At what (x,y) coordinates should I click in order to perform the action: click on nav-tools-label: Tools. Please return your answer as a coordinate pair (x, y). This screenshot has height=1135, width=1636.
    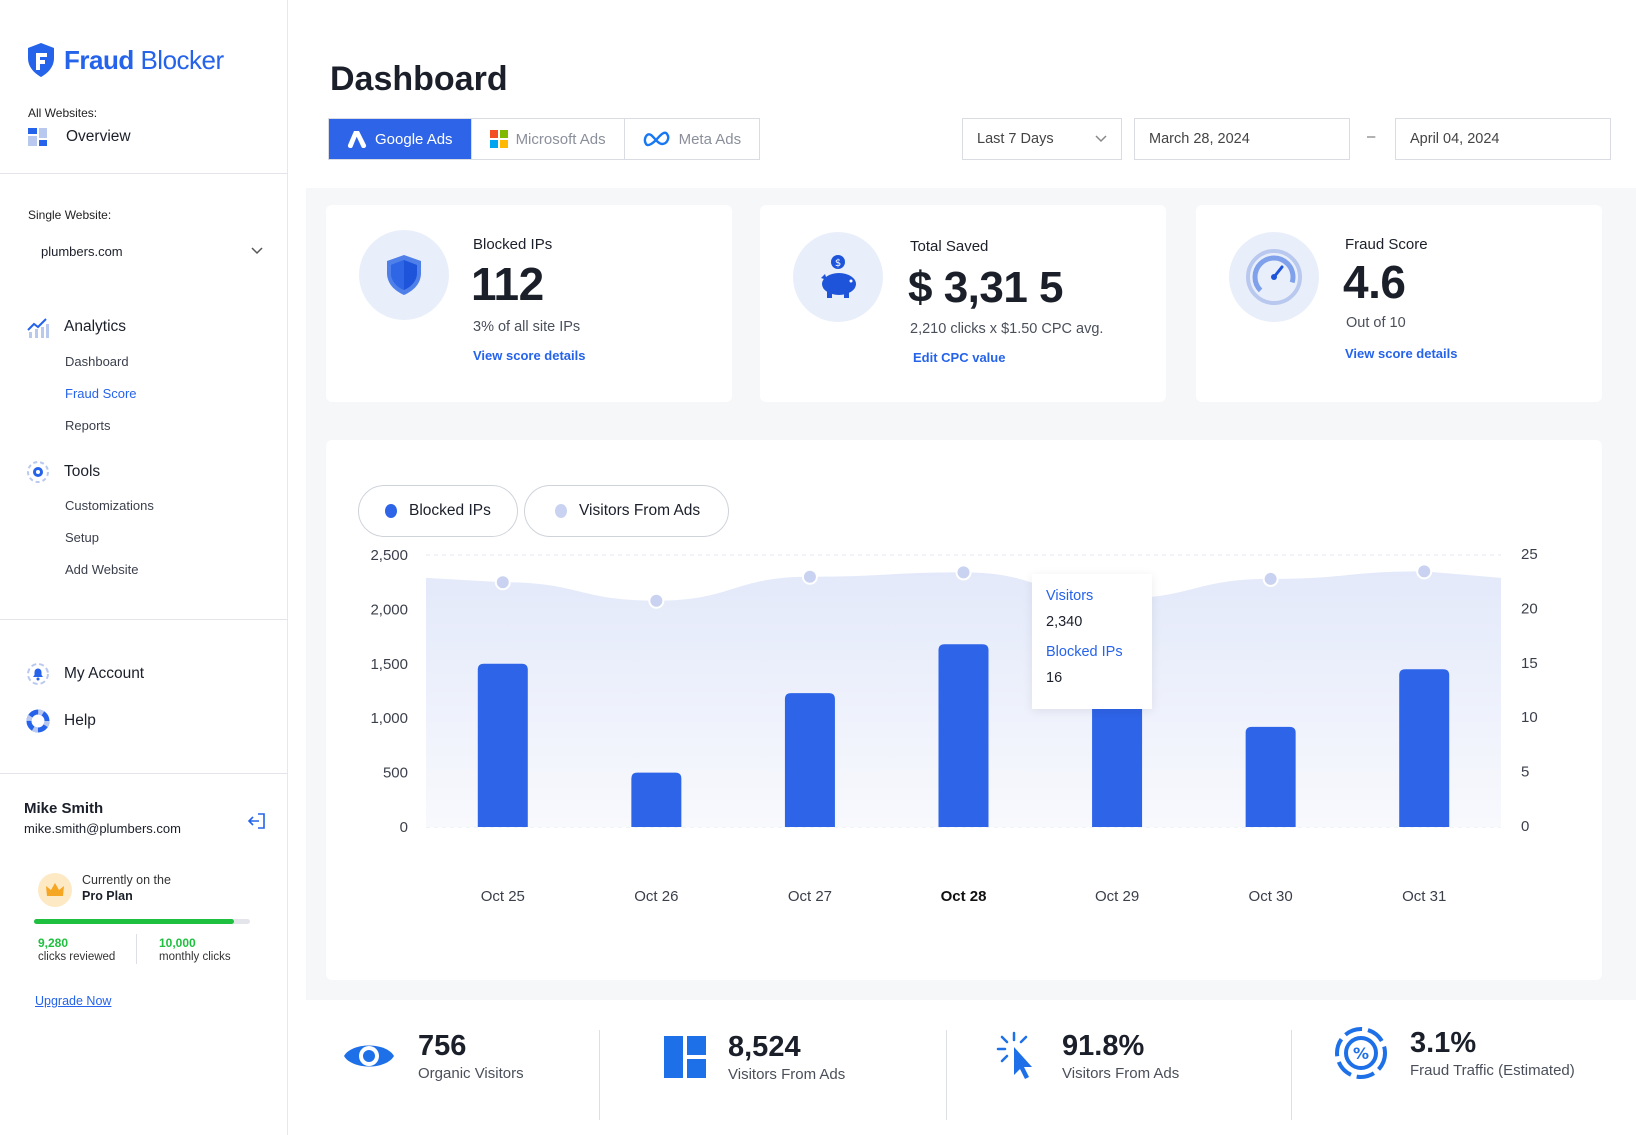
    Looking at the image, I should click on (82, 471).